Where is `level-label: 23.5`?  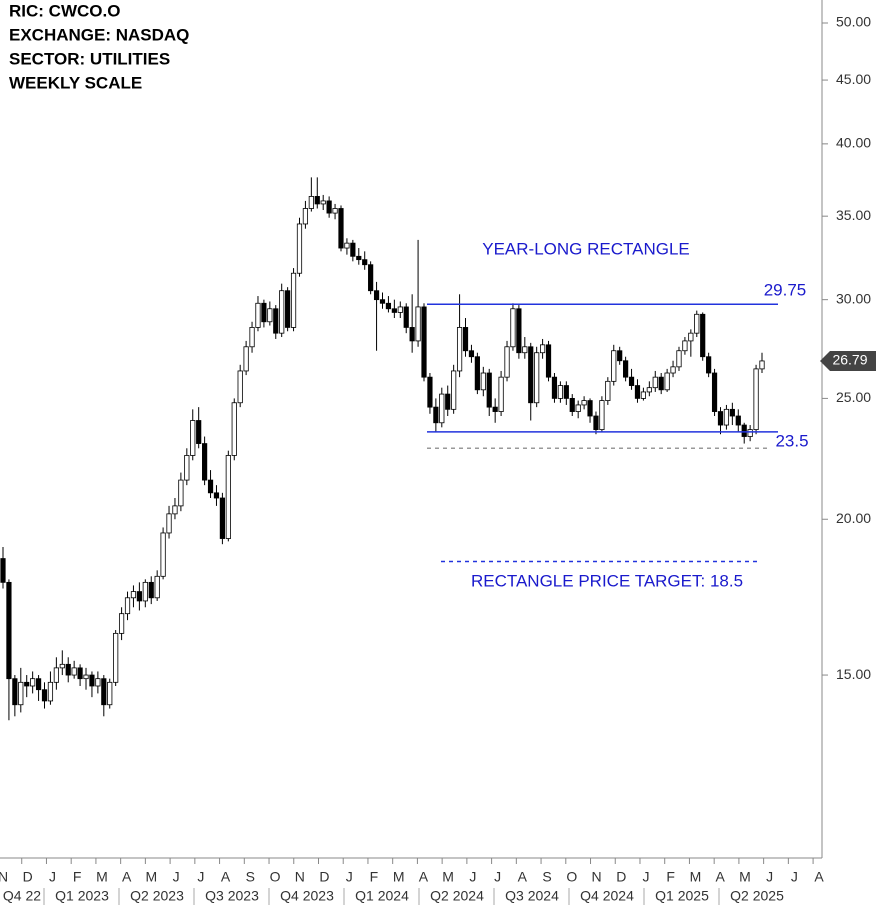 level-label: 23.5 is located at coordinates (791, 440).